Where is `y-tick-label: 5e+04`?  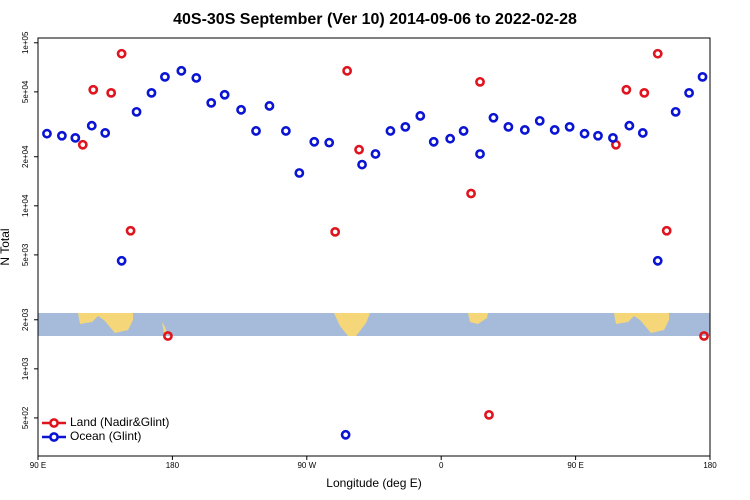
y-tick-label: 5e+04 is located at coordinates (25, 91).